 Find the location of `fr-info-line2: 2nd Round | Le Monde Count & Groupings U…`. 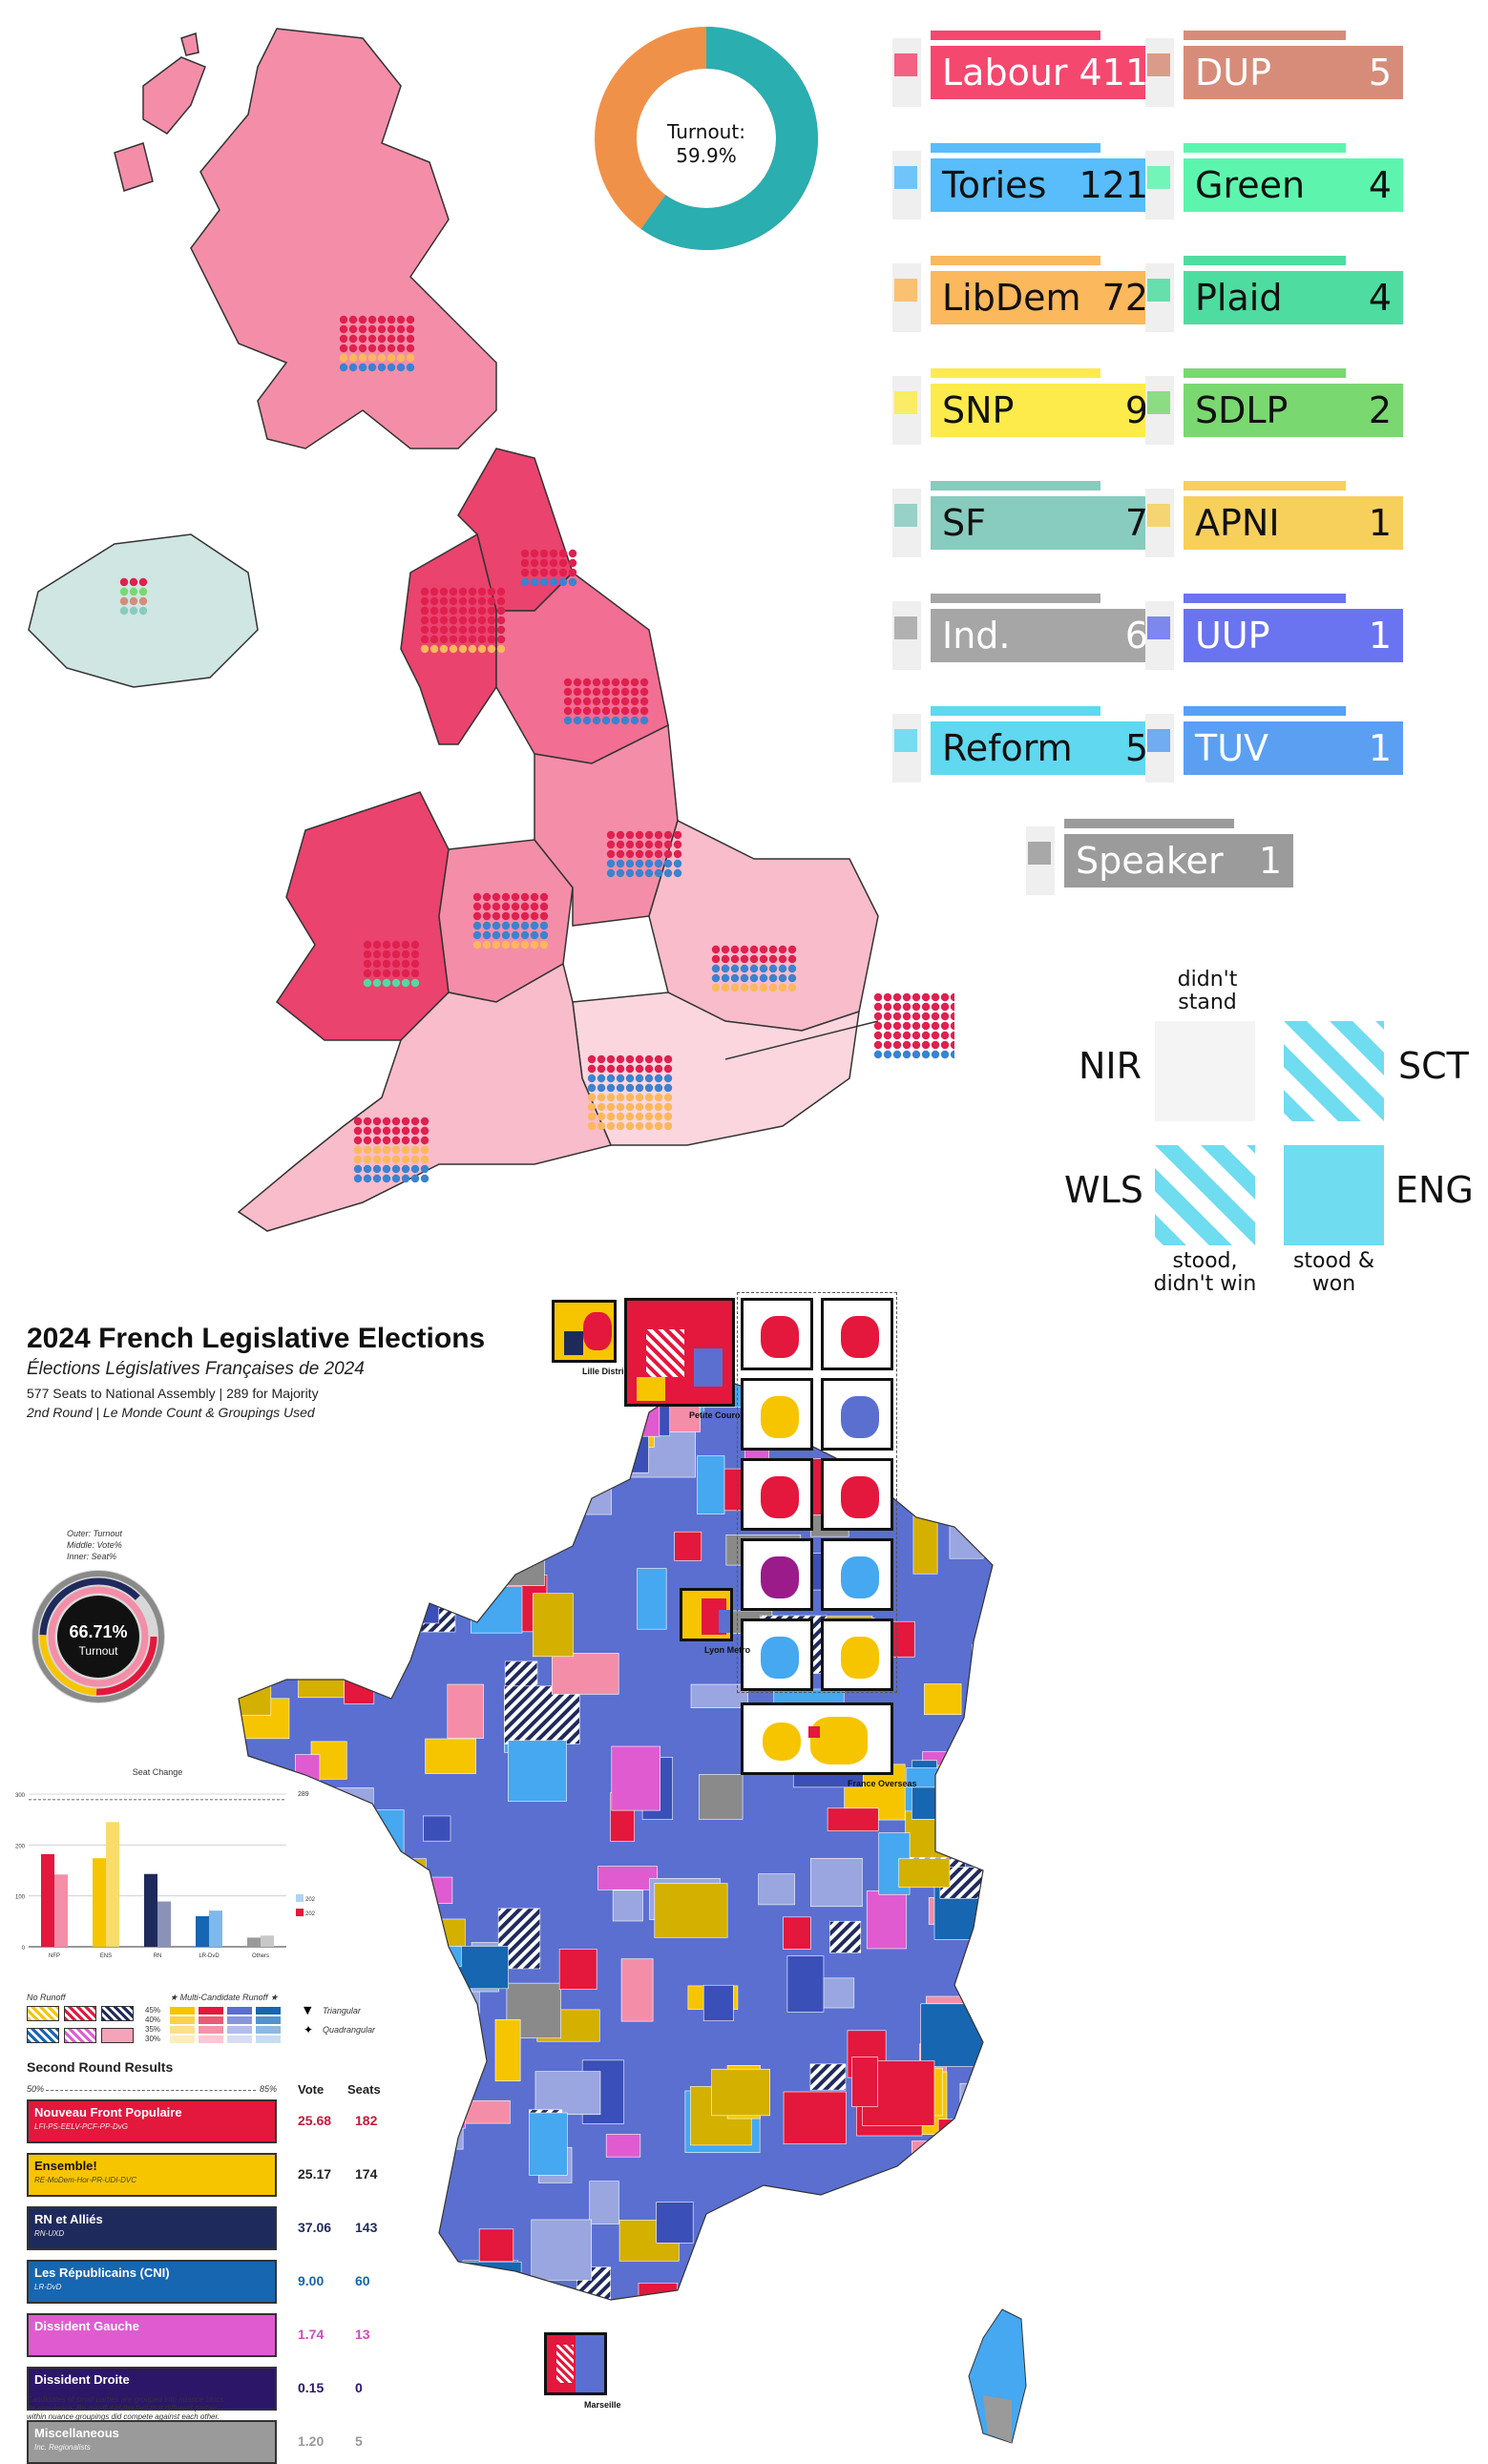

fr-info-line2: 2nd Round | Le Monde Count & Groupings U… is located at coordinates (171, 1413).